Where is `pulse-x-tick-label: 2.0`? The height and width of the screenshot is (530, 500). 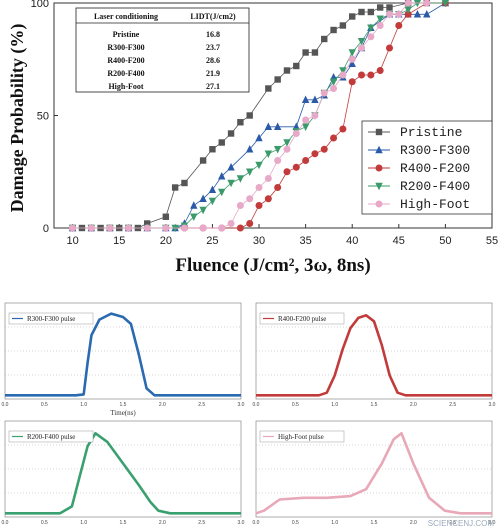
pulse-x-tick-label: 2.0 is located at coordinates (413, 405).